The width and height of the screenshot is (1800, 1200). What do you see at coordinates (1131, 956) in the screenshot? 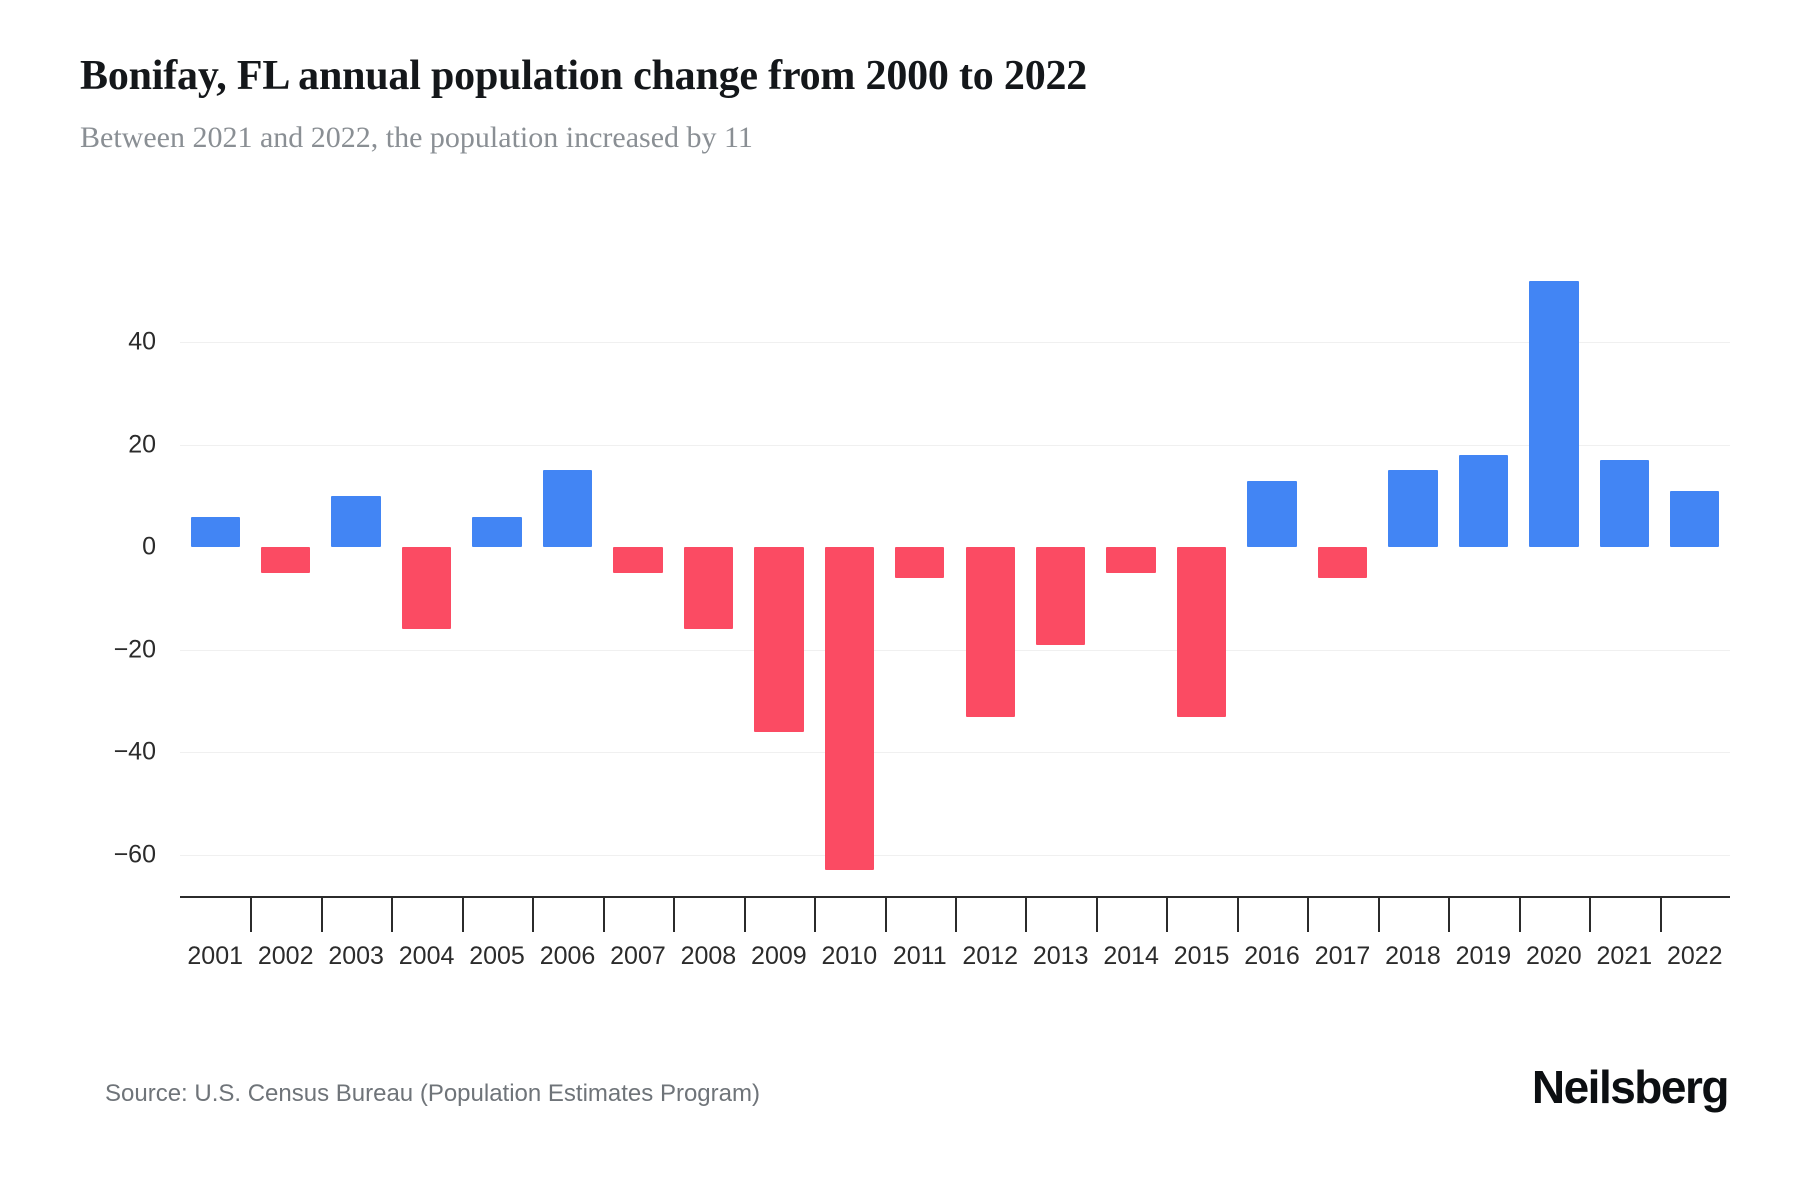
I see `x-axis-tick-label: 2014` at bounding box center [1131, 956].